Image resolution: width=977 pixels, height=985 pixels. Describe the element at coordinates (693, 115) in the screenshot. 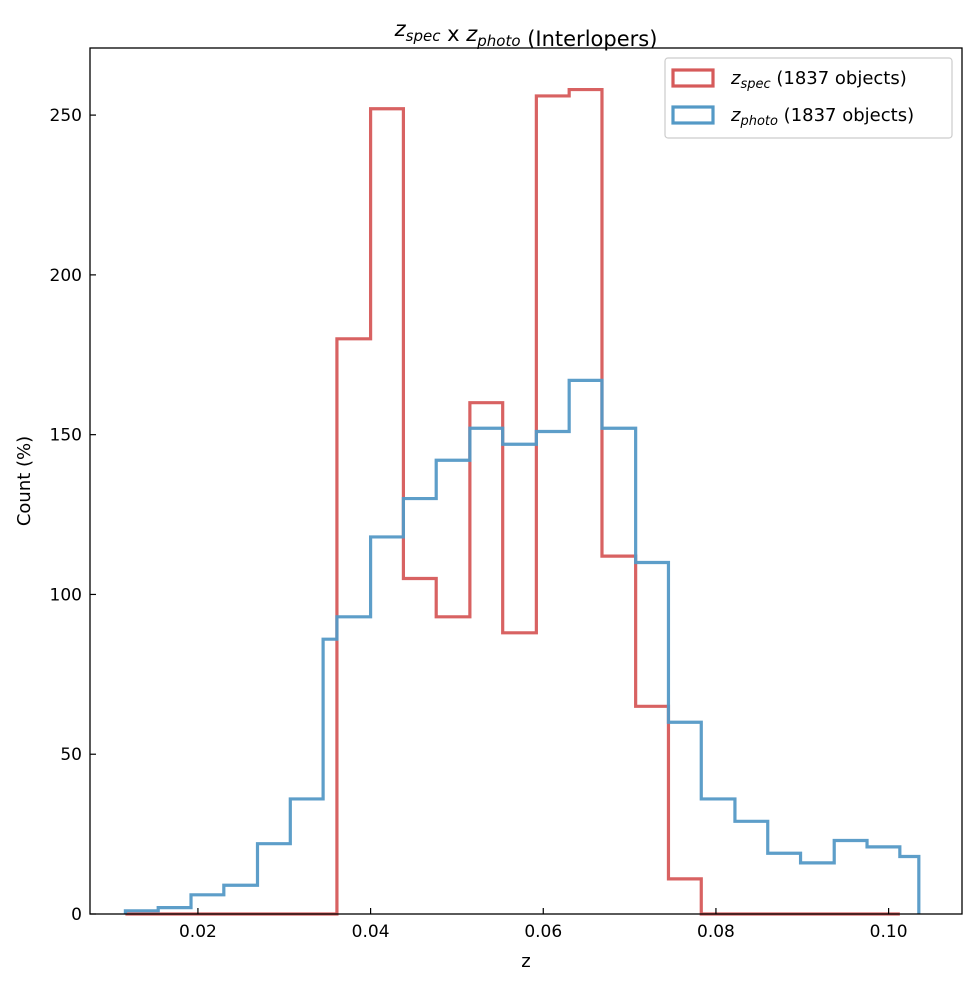

I see `legend-swatch-photo` at that location.